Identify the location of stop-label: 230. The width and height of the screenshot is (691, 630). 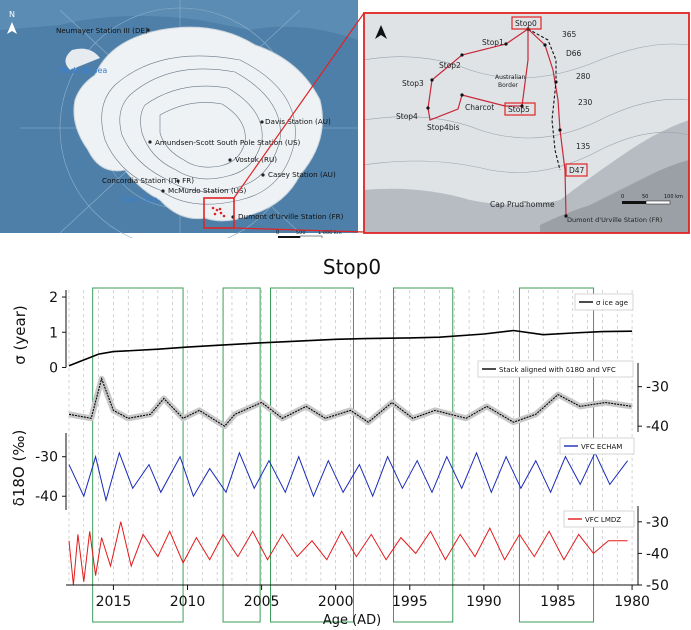
(585, 102).